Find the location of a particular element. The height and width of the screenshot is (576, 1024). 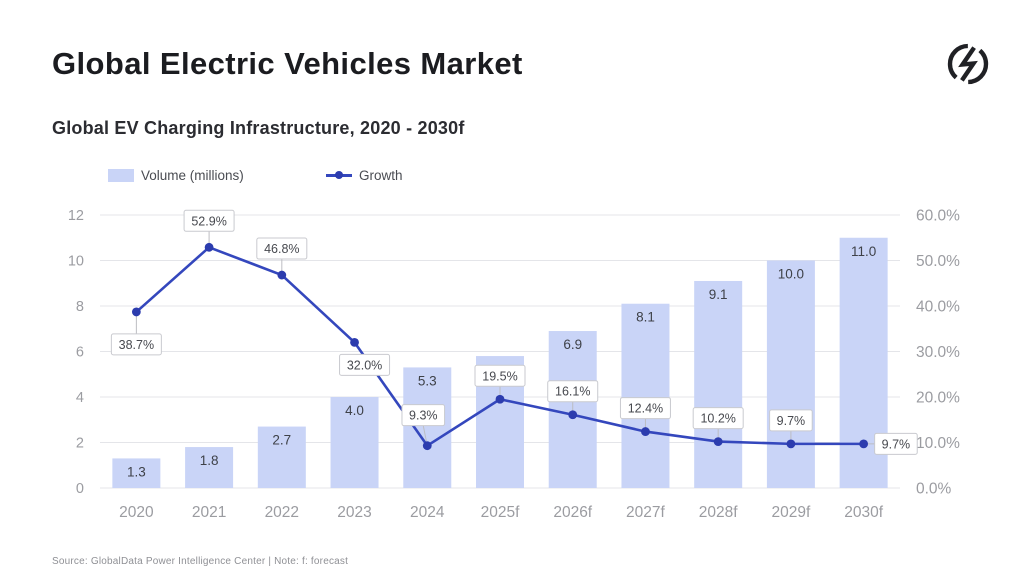

growth-point-2026f is located at coordinates (573, 415).